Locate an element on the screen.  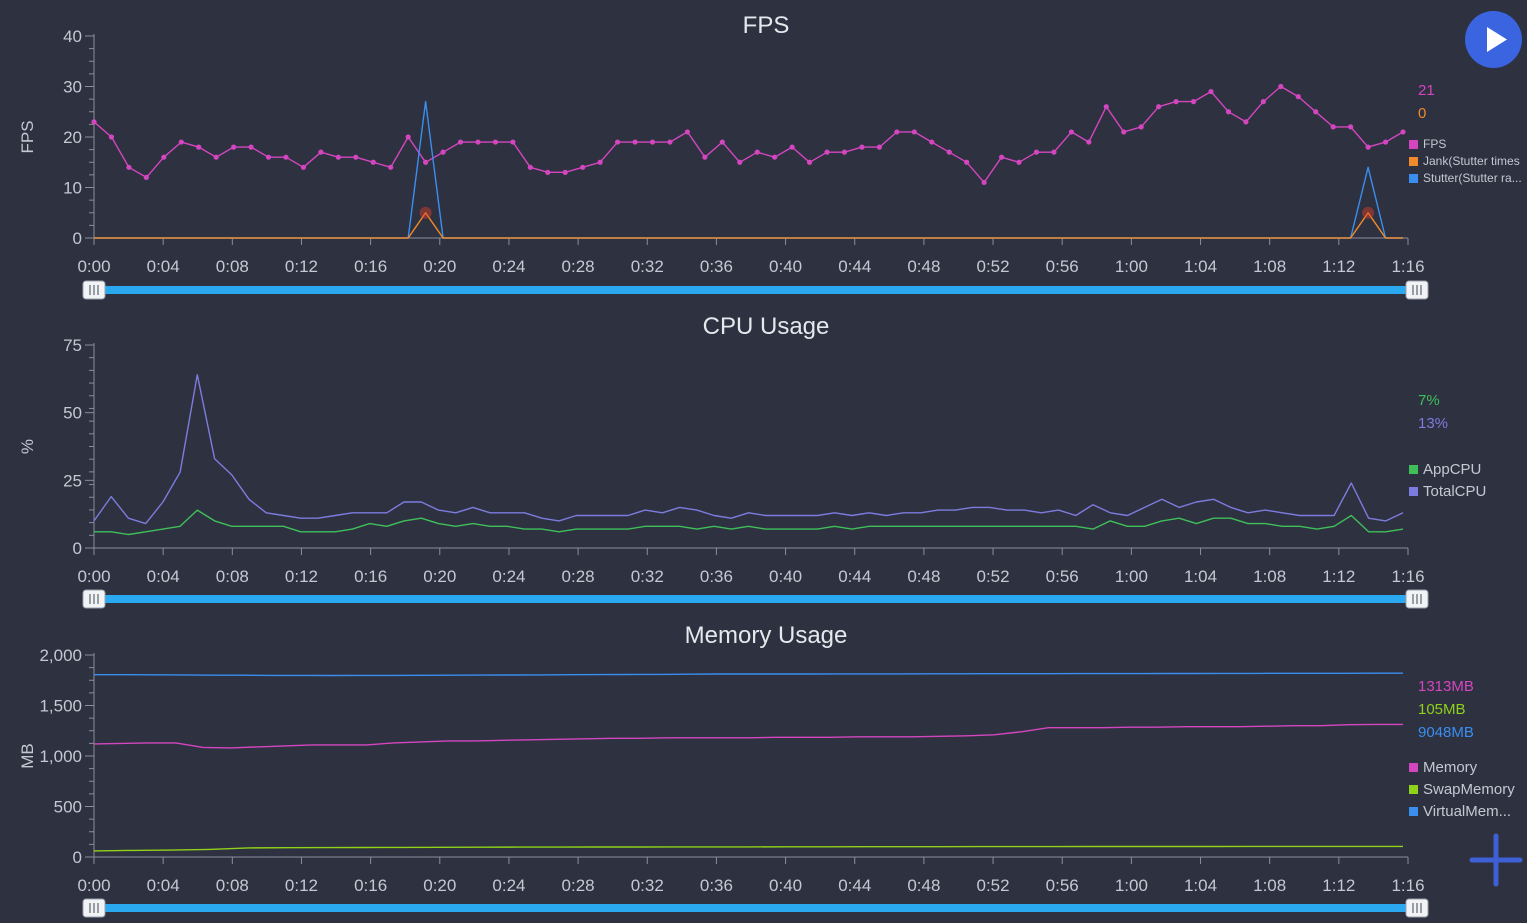
x-tick-label: 0:20 is located at coordinates (439, 576).